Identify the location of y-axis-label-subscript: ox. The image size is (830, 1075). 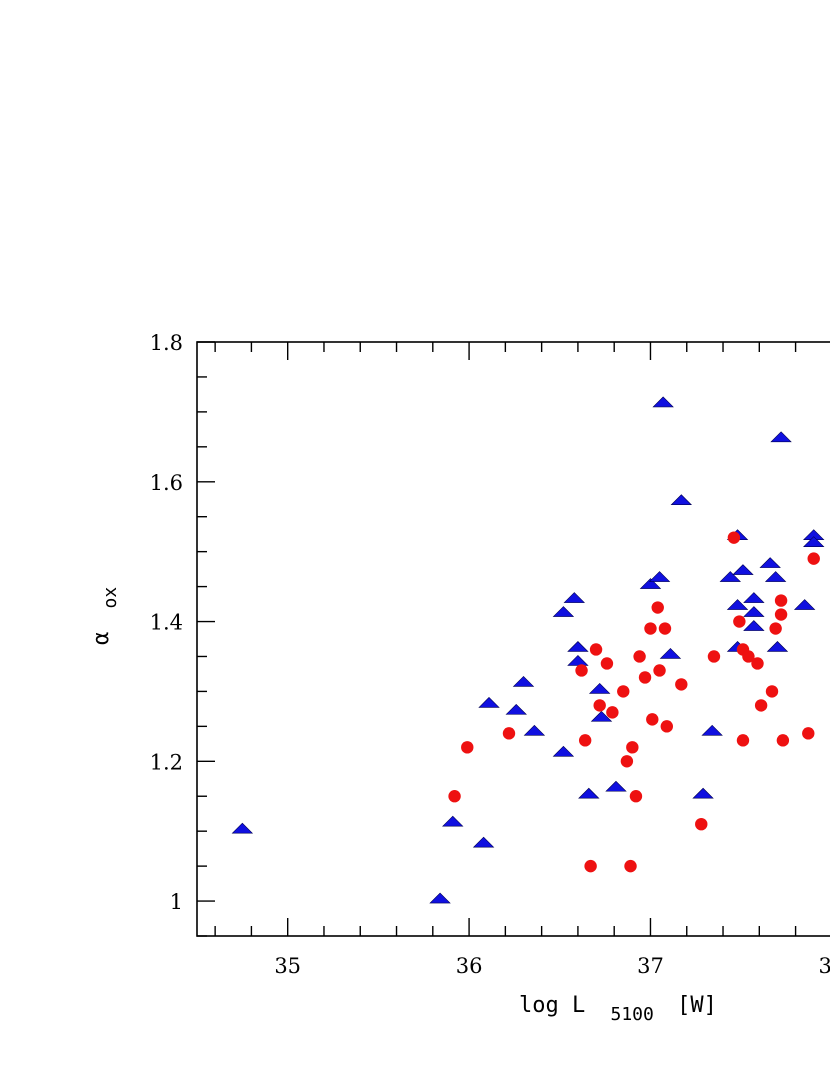
(110, 598).